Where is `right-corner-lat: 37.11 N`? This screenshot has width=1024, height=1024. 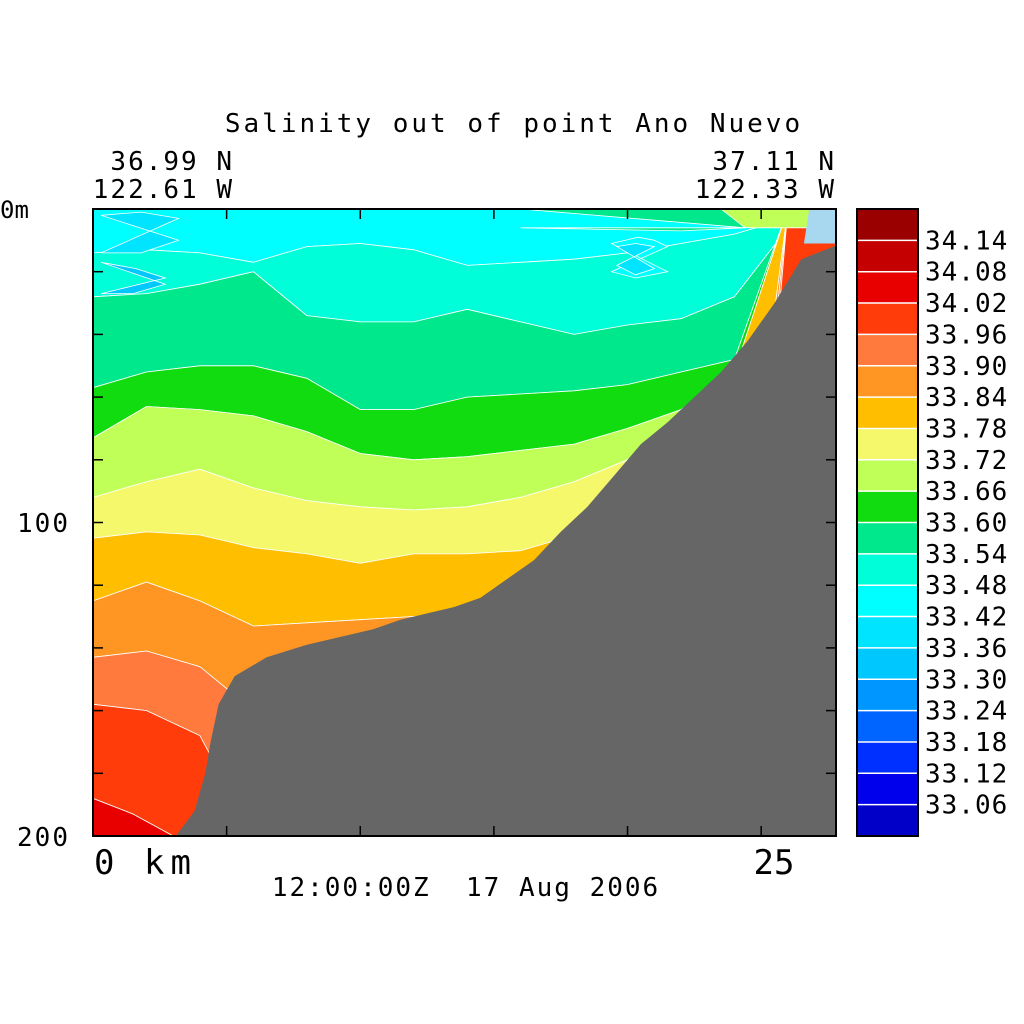
right-corner-lat: 37.11 N is located at coordinates (774, 162).